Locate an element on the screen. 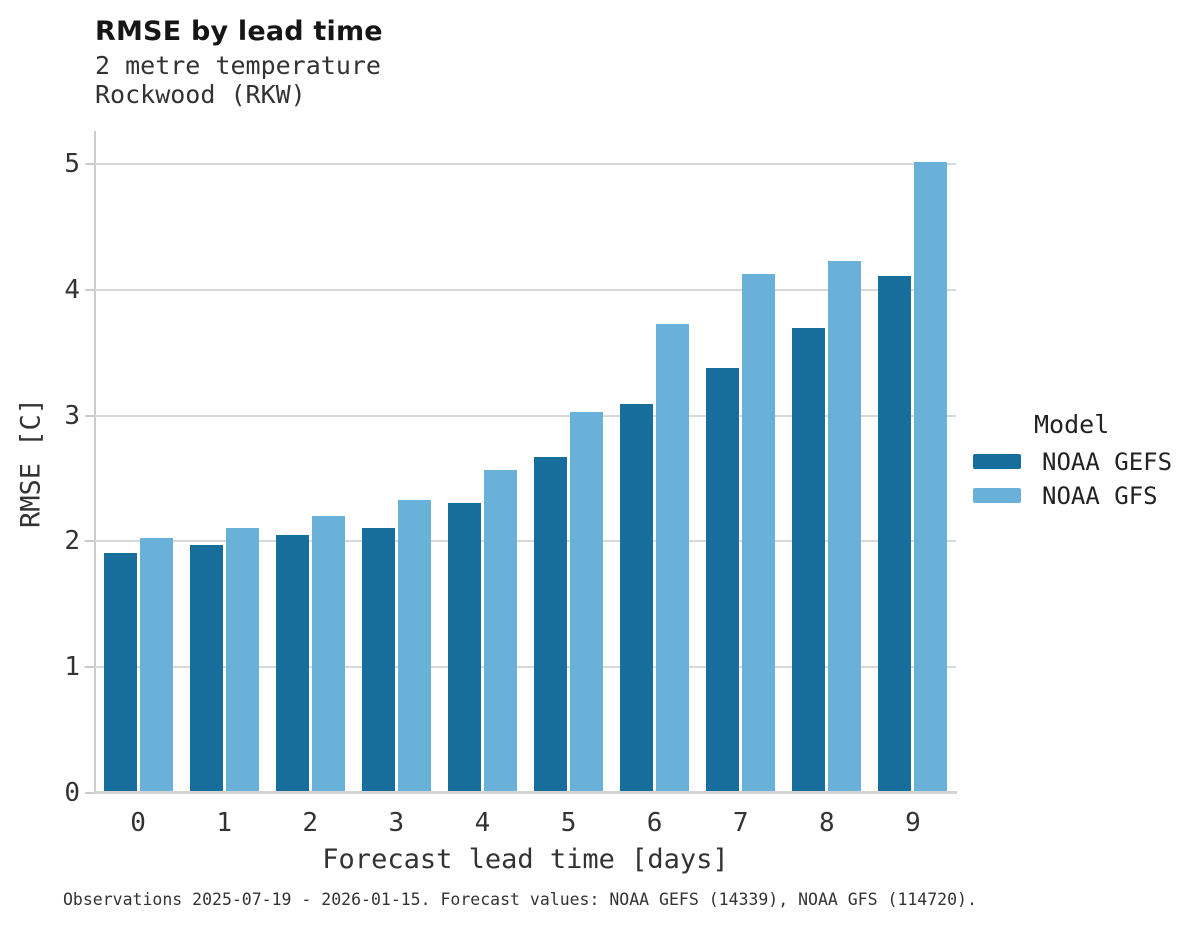  legend-entries: NOAA GEFS NOAA GFS is located at coordinates (1072, 479).